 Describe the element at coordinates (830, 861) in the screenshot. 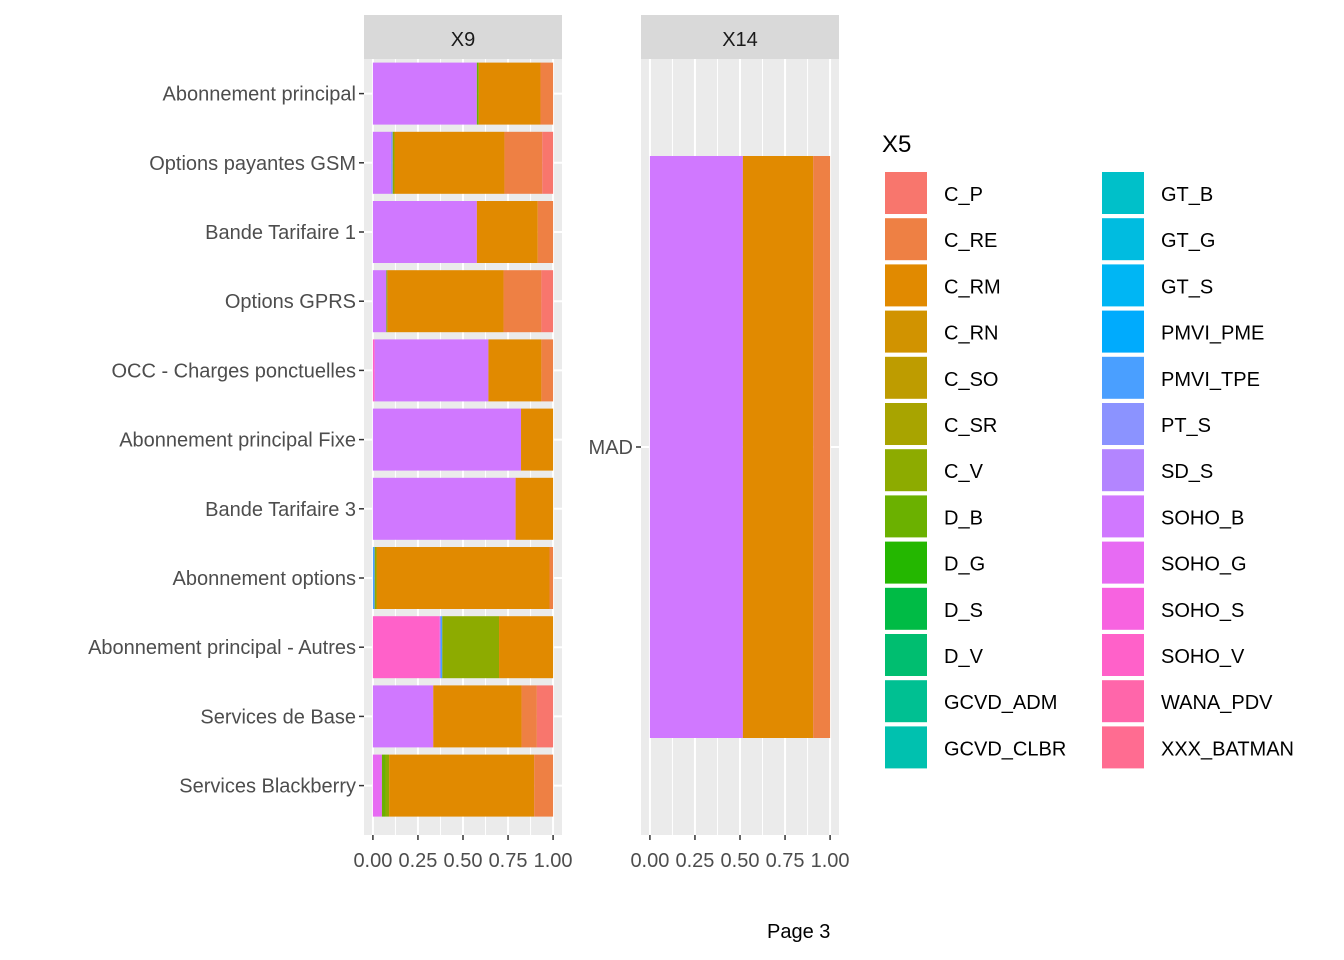

I see `x-tick-label: 1.00` at that location.